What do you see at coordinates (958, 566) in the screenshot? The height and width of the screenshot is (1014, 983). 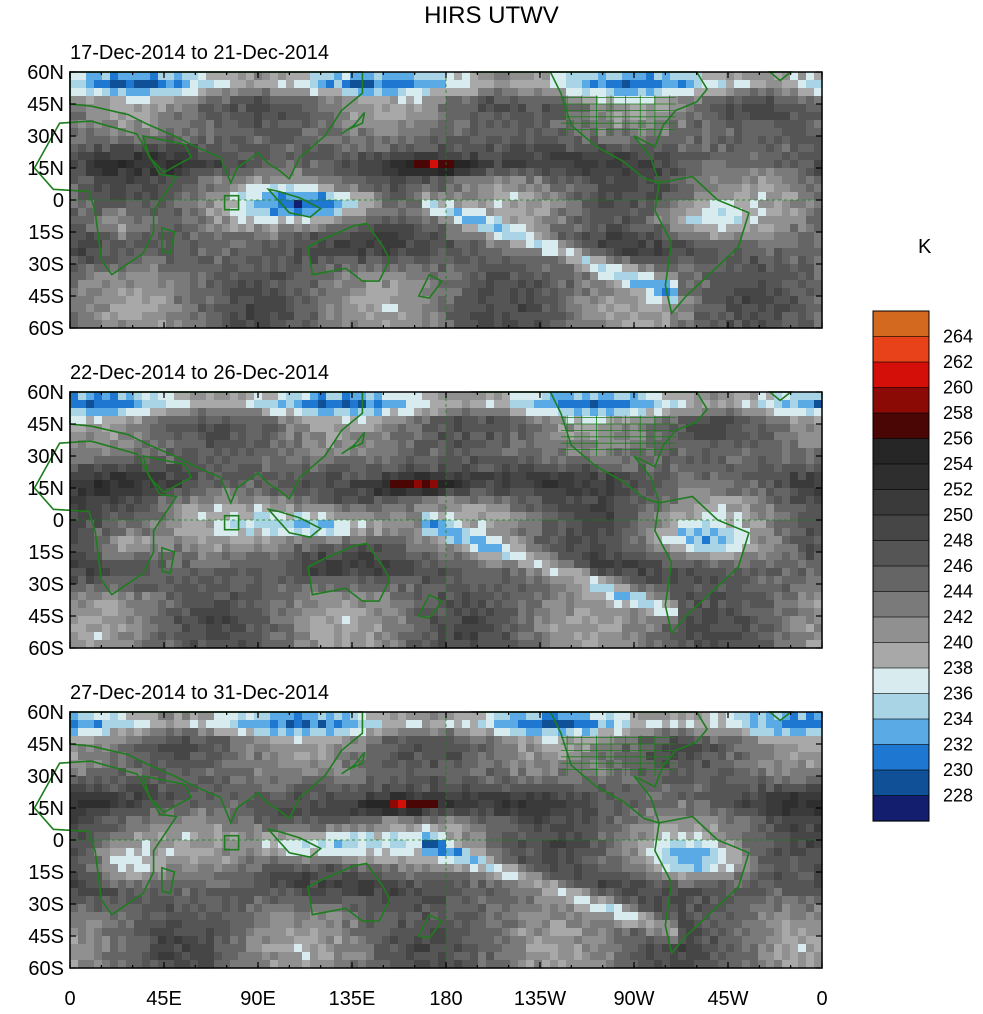 I see `colorbar-level-label: 246` at bounding box center [958, 566].